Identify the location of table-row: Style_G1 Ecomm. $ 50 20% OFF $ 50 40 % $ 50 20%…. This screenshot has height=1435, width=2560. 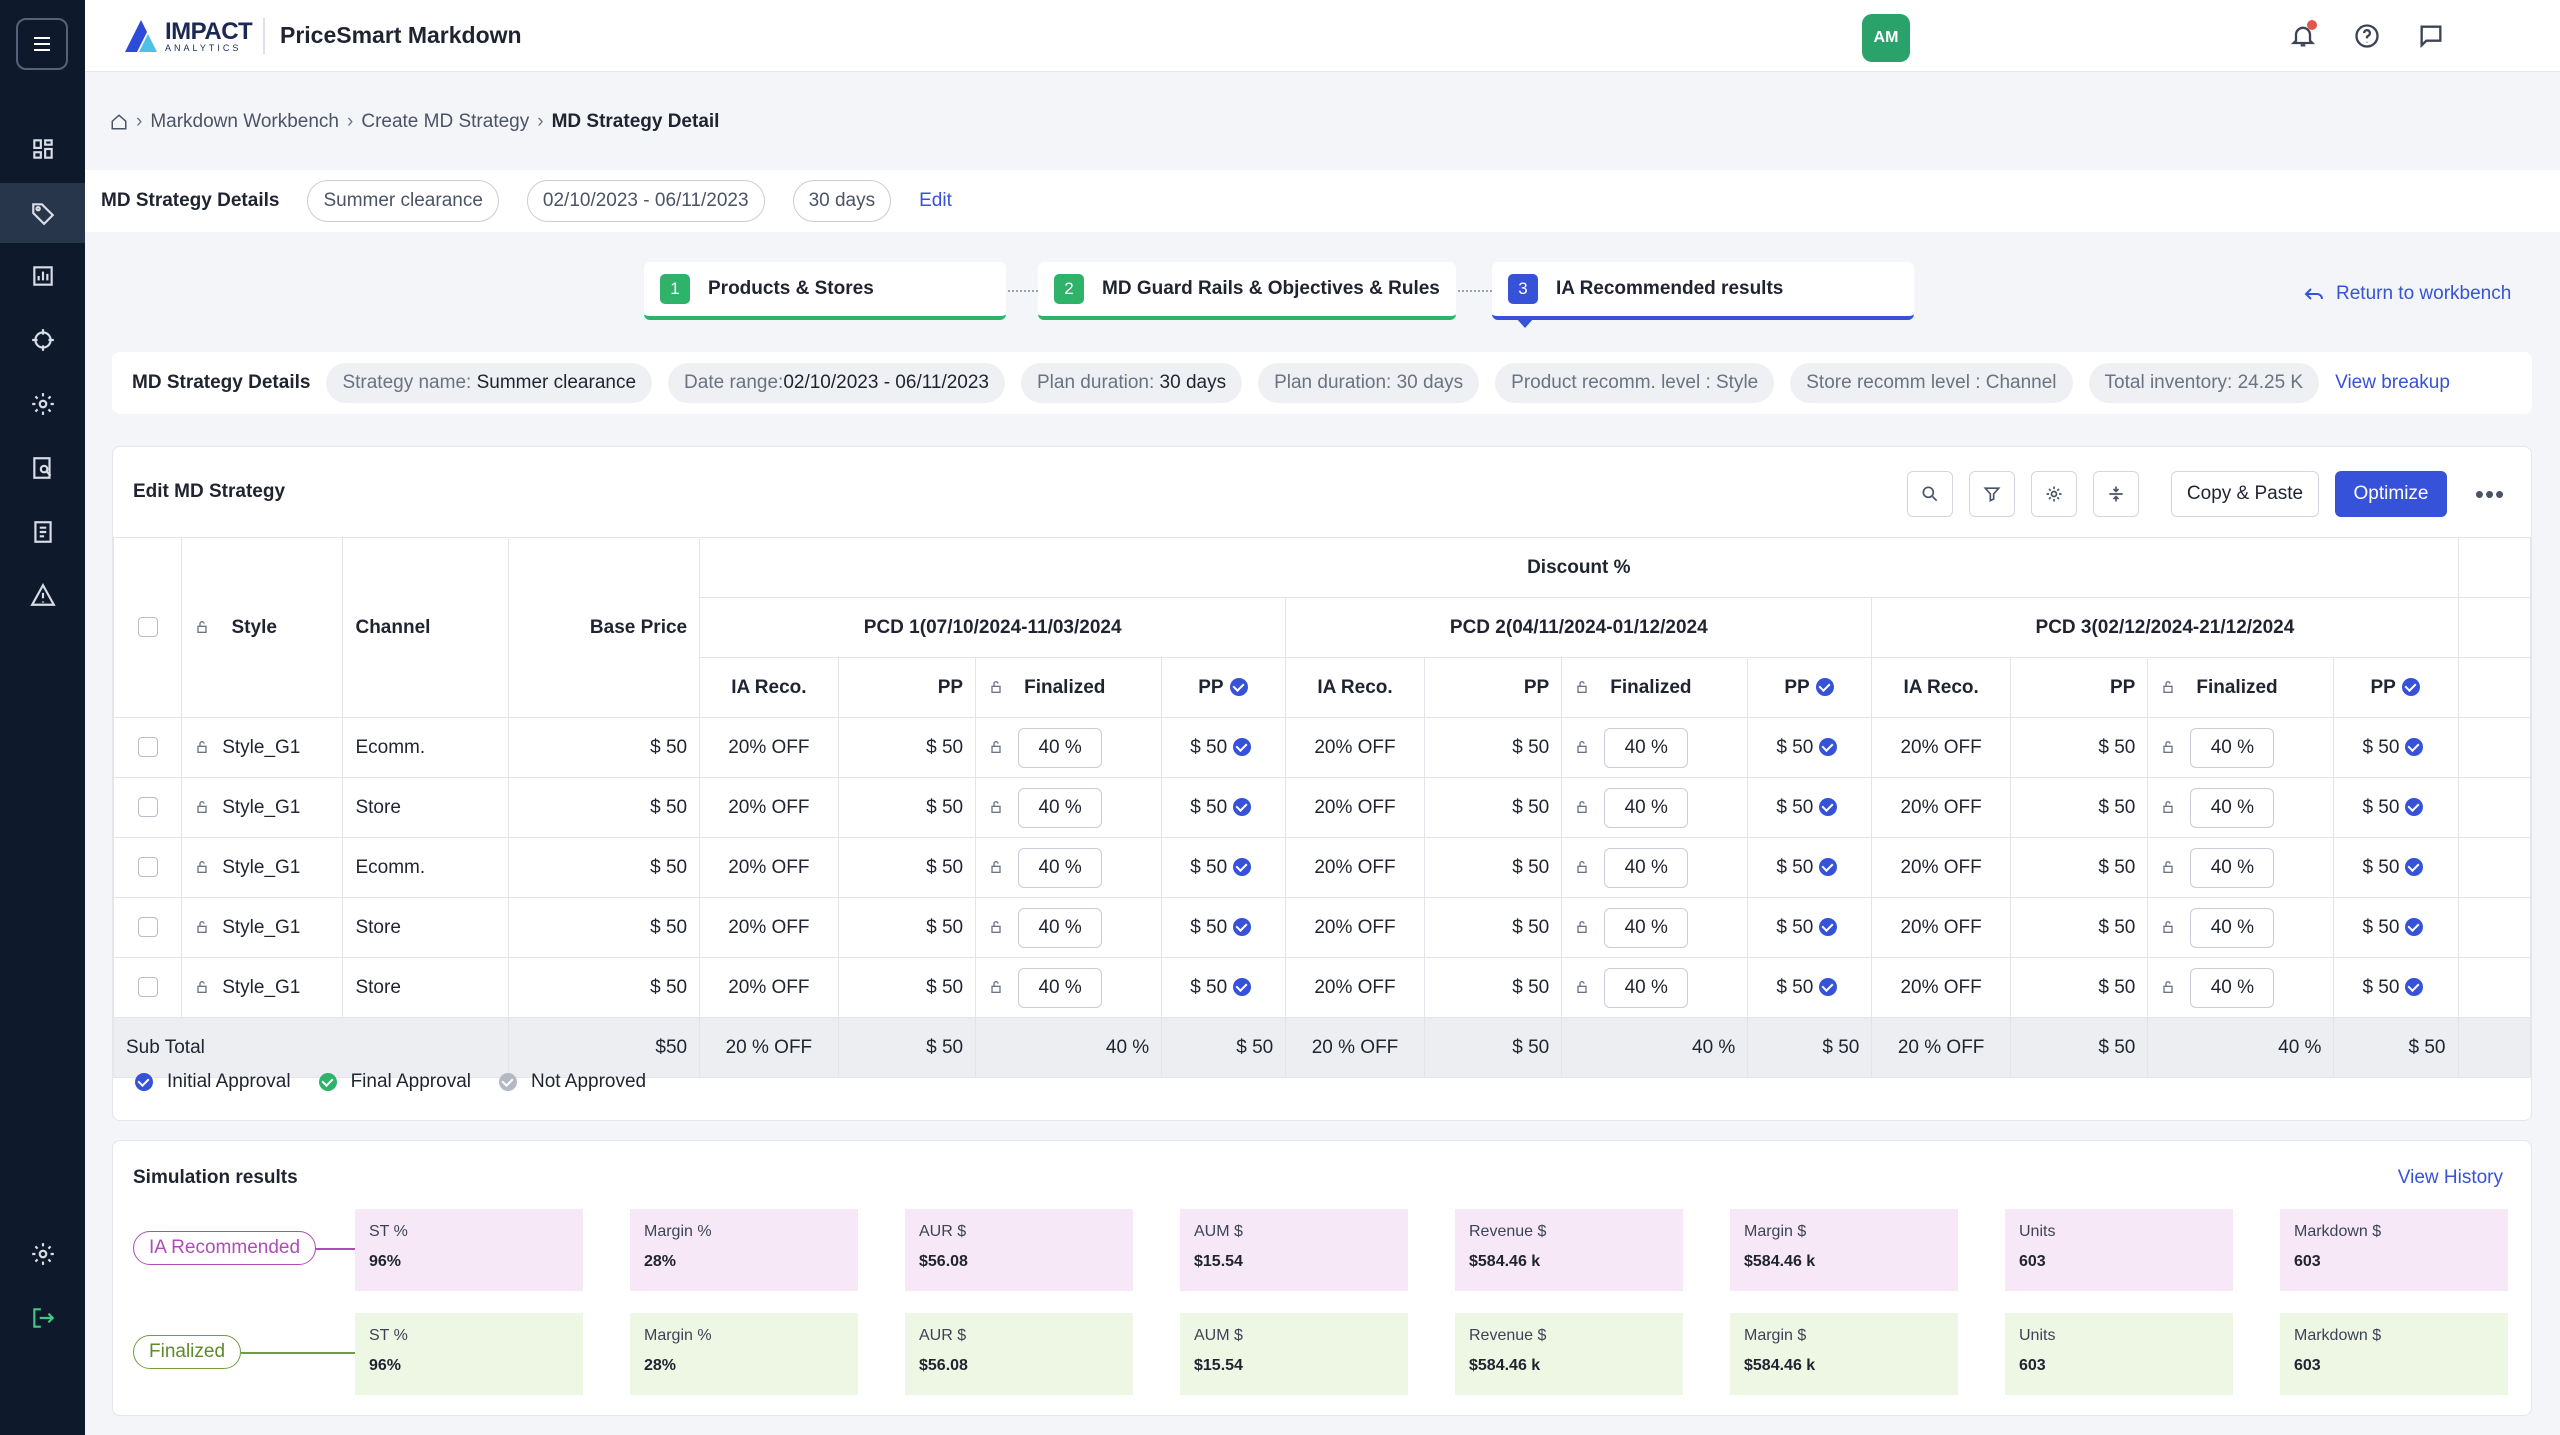
(1321, 867).